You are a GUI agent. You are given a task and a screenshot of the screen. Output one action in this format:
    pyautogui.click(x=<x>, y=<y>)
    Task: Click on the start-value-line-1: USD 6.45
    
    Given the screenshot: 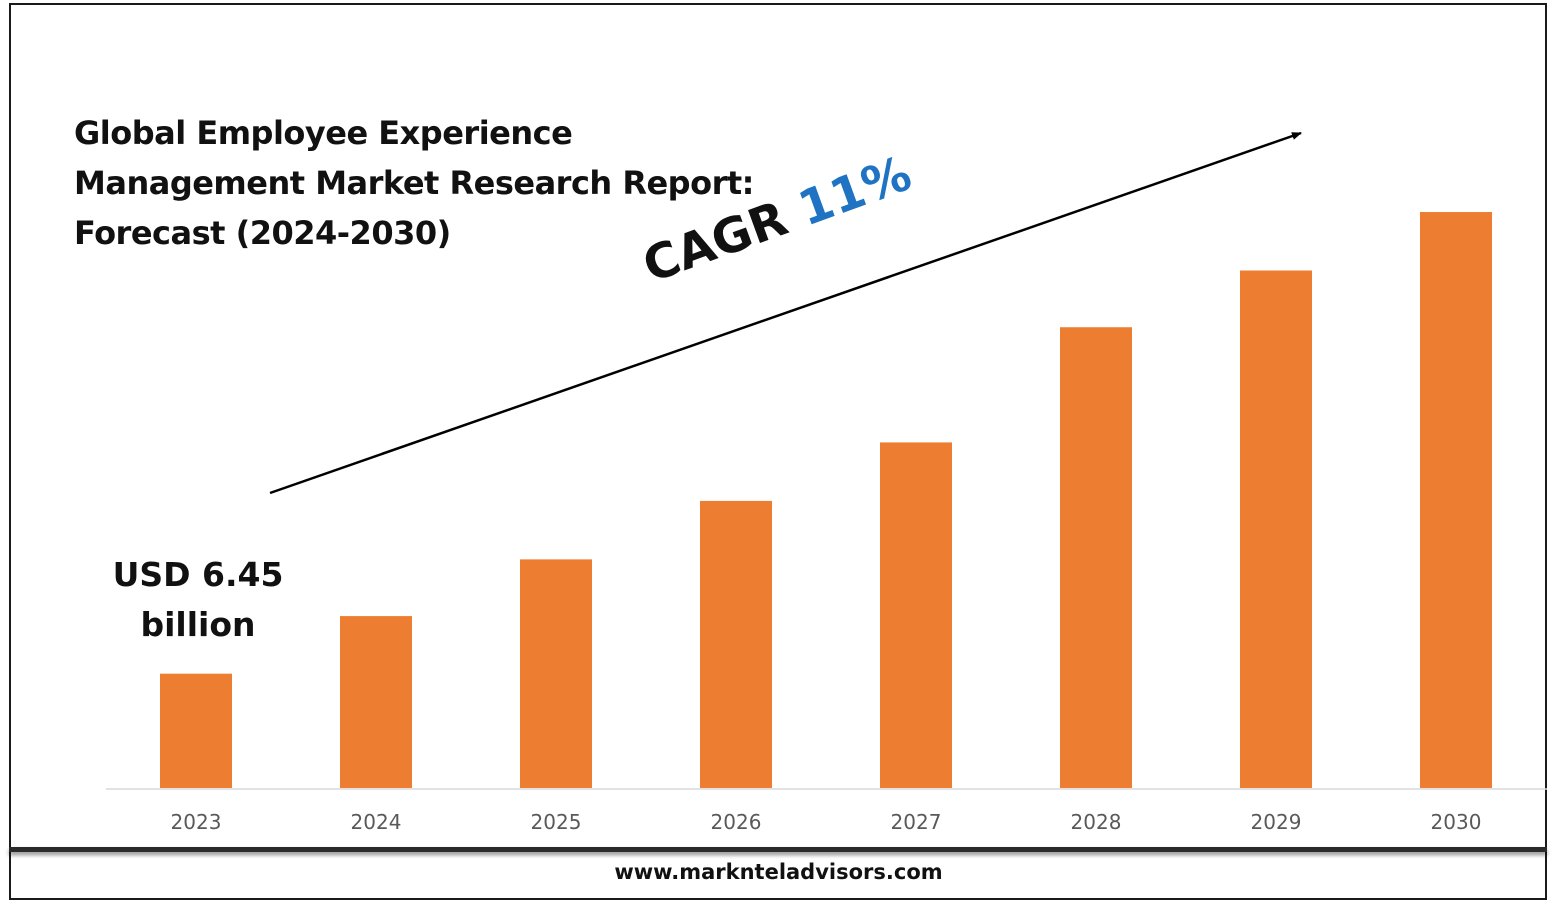 What is the action you would take?
    pyautogui.click(x=198, y=574)
    